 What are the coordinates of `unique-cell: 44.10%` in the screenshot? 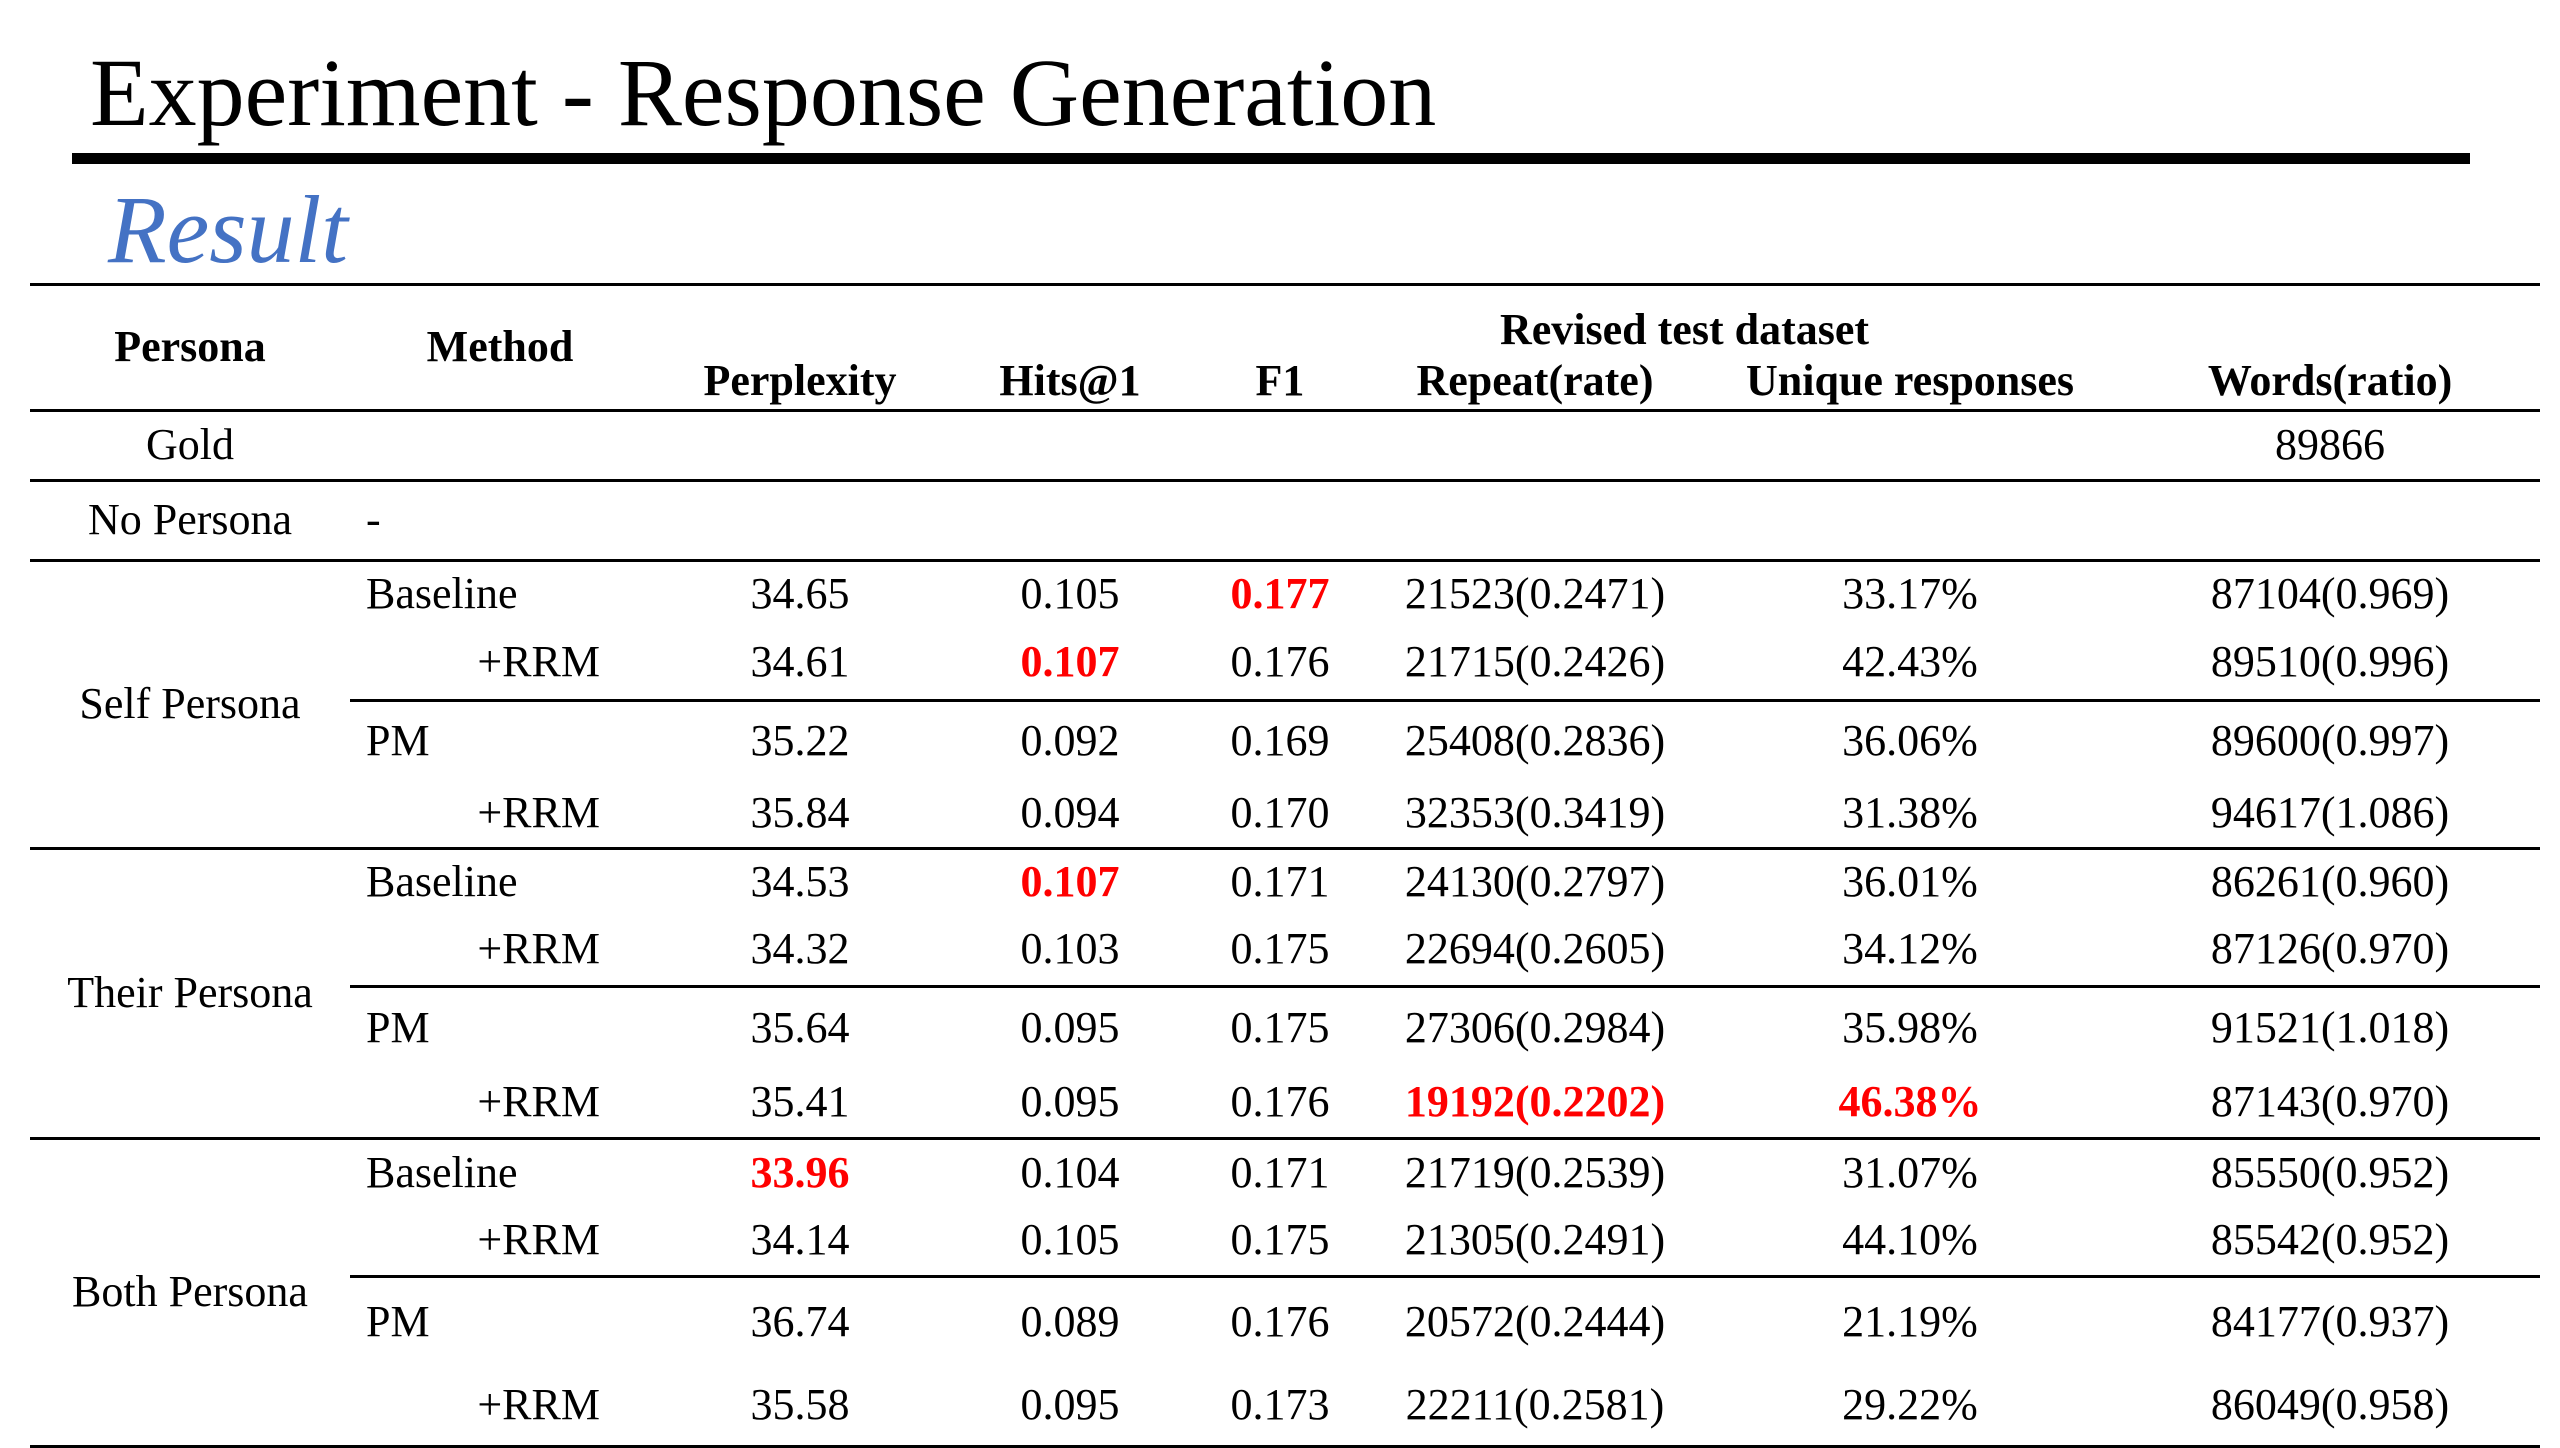 It's located at (1910, 1240).